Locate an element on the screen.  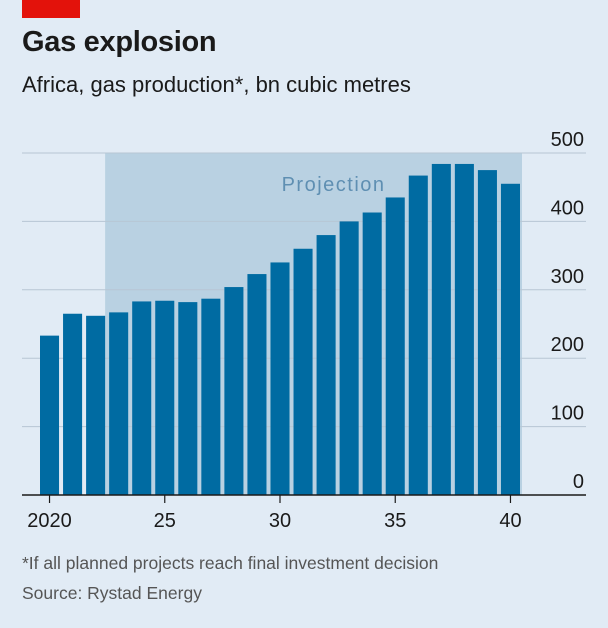
chart-subtitle: Africa, gas production*, bn cubic metres is located at coordinates (216, 84).